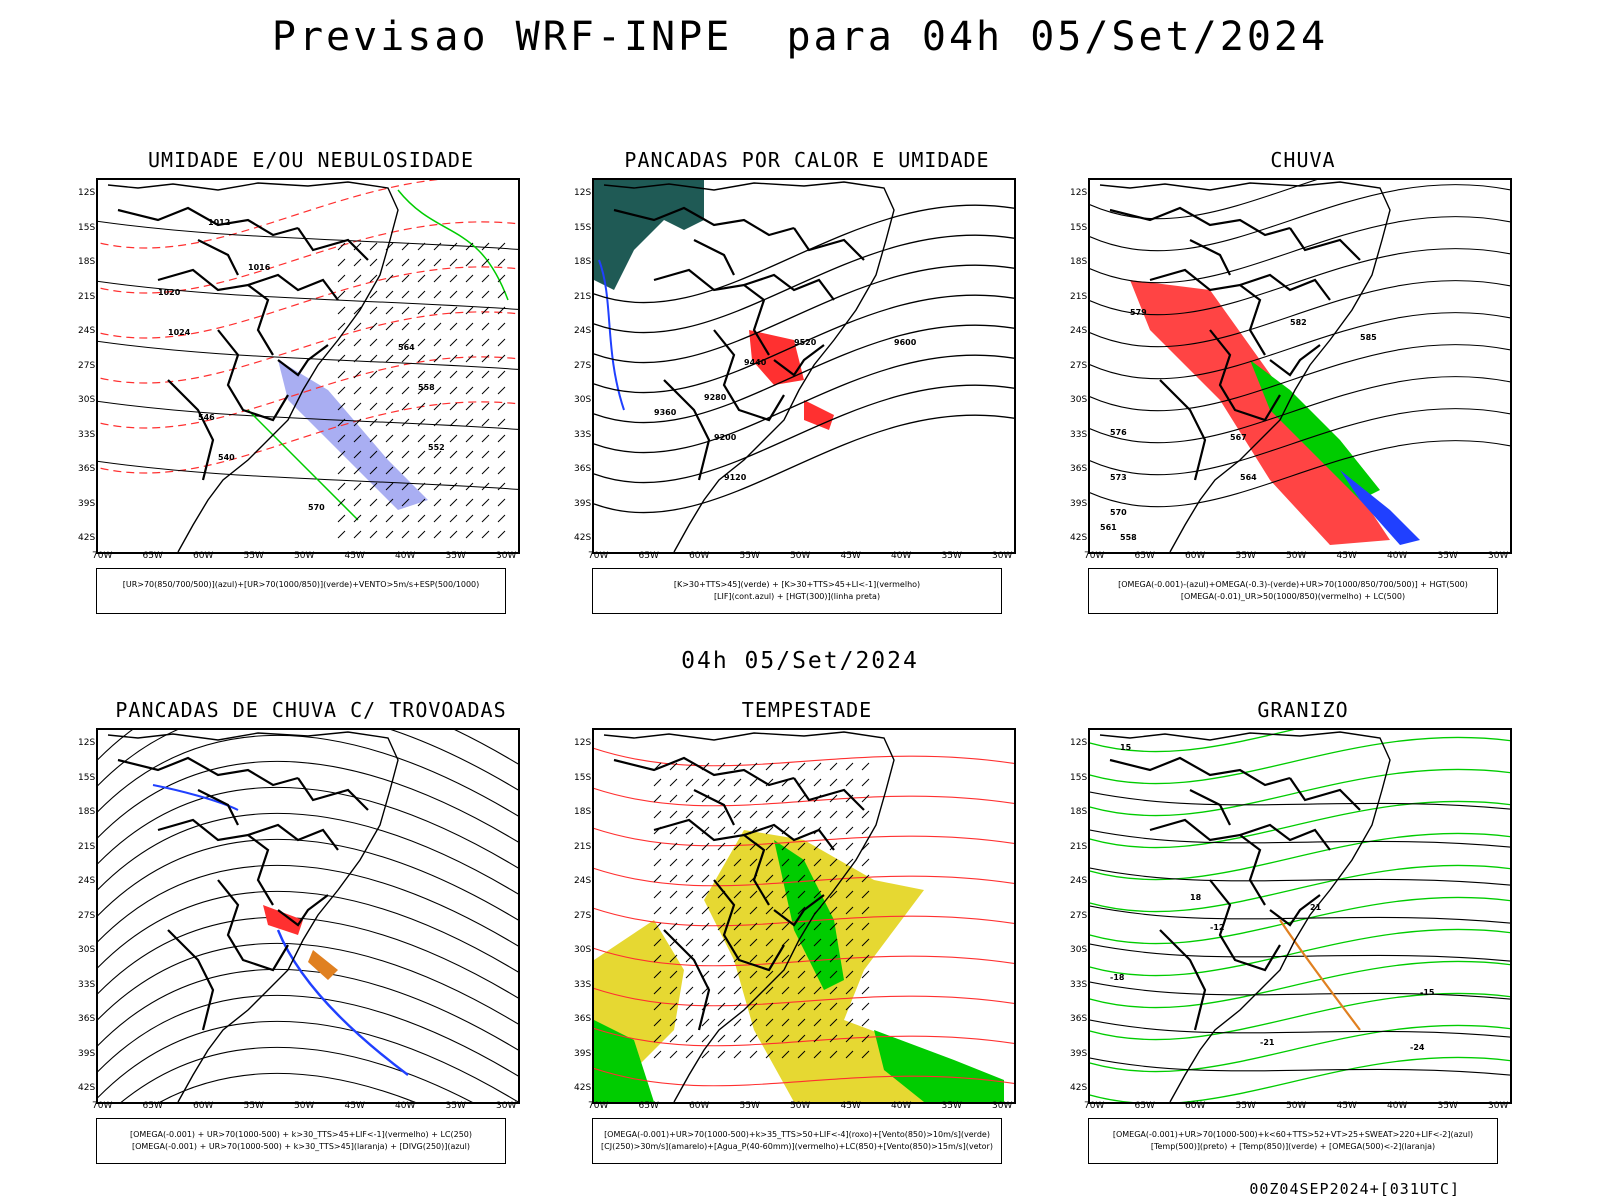  I want to click on contour-label: -18, so click(1117, 977).